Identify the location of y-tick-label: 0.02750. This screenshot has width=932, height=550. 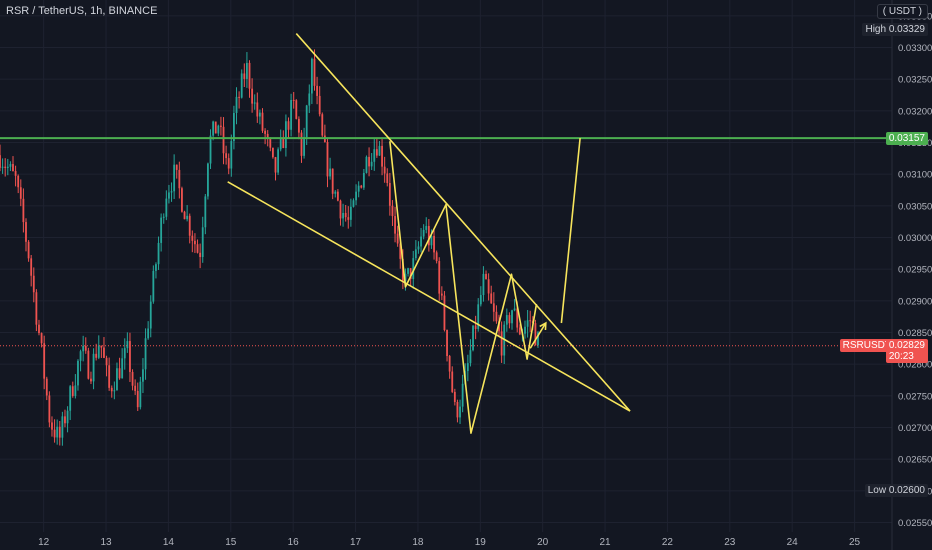
(915, 396).